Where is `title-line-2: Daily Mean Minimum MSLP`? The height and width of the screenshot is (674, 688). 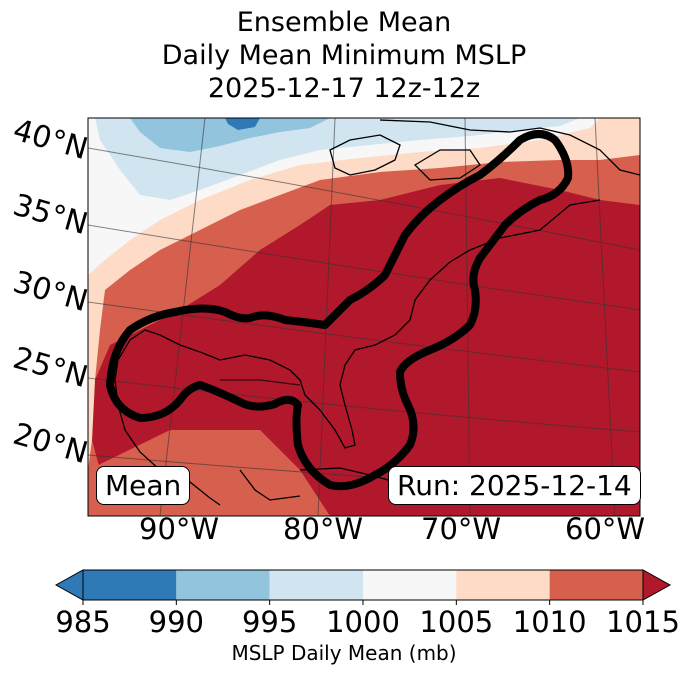 title-line-2: Daily Mean Minimum MSLP is located at coordinates (344, 55).